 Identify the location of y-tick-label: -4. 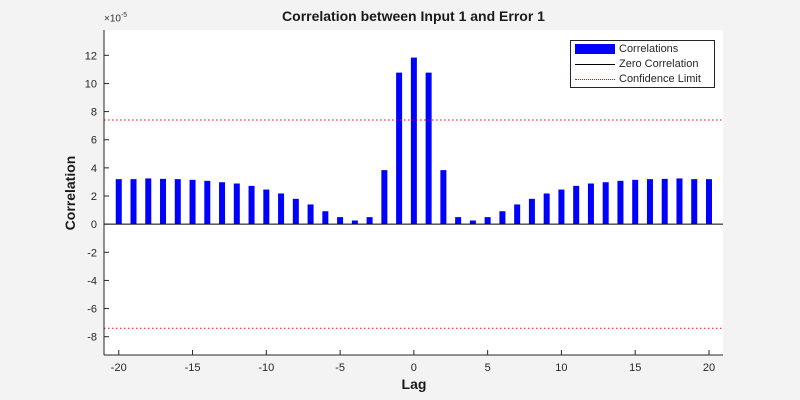
(92, 281).